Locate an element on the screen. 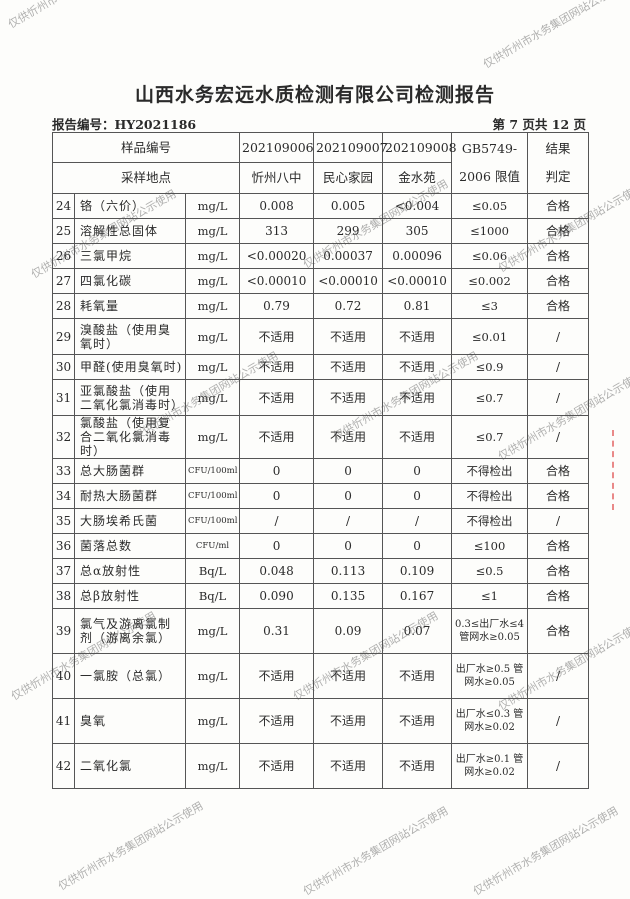 This screenshot has height=899, width=630. value-cell: 0.09 is located at coordinates (348, 631).